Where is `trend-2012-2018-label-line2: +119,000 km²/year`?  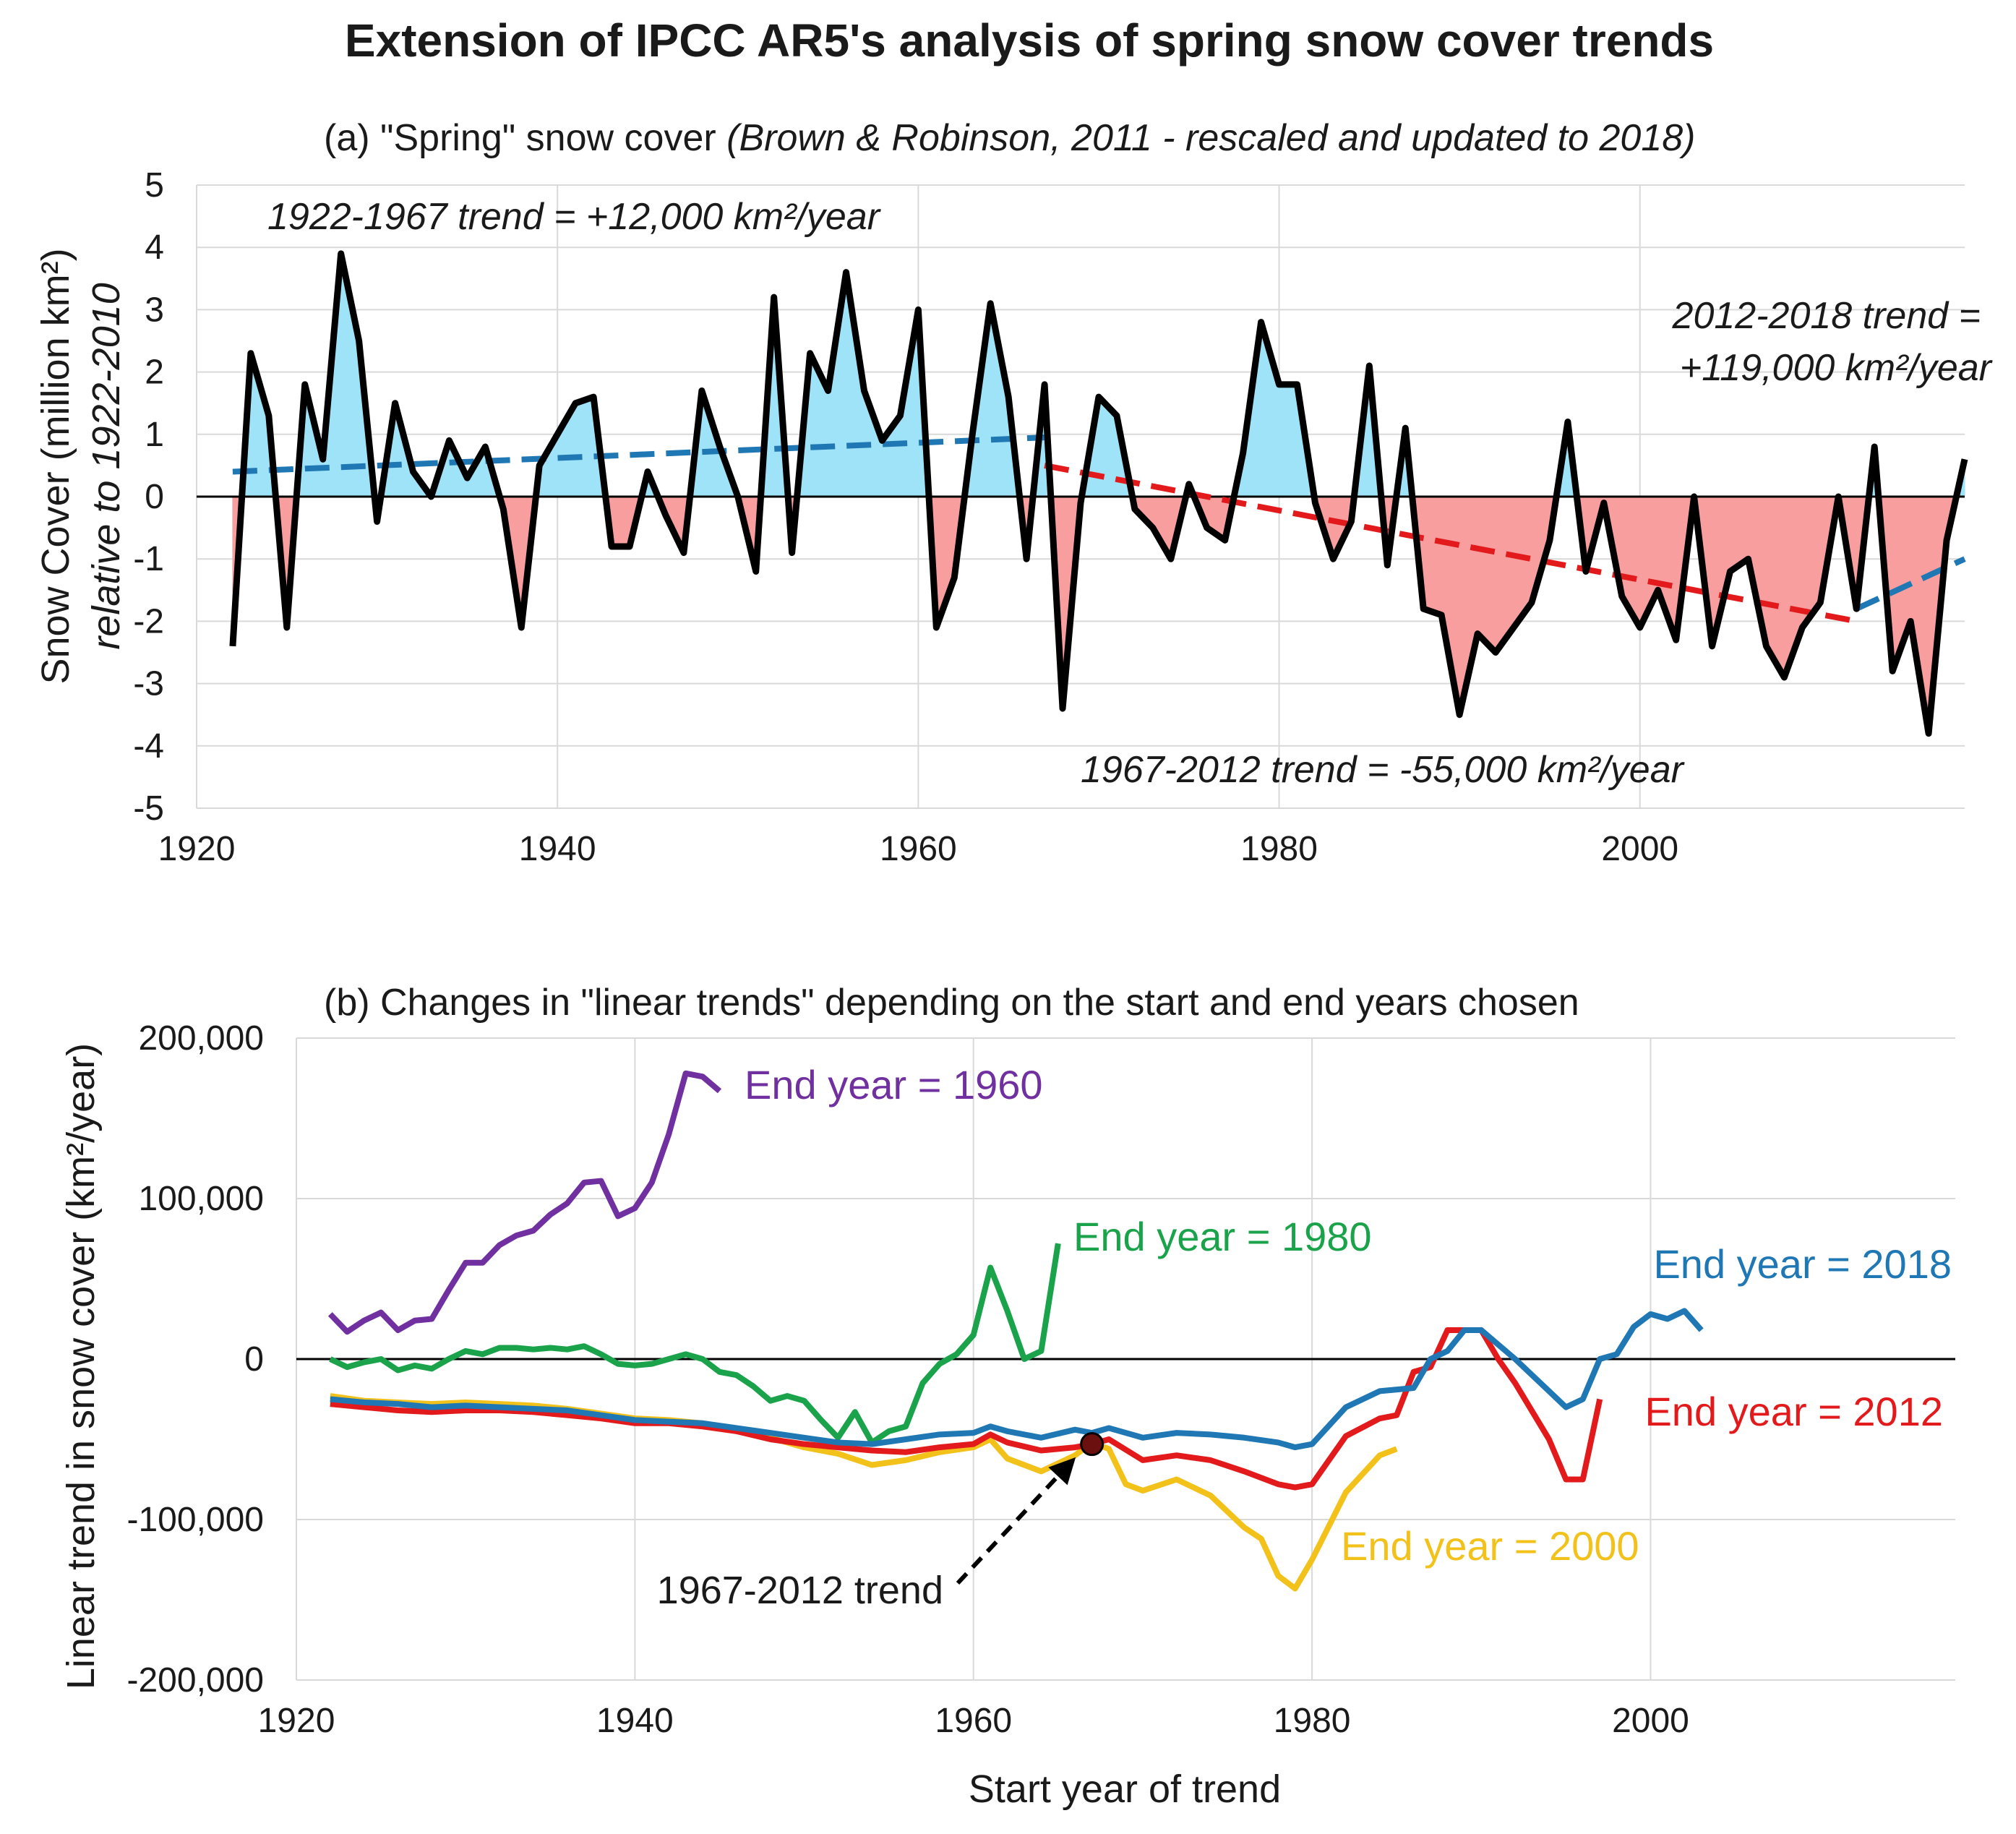
trend-2012-2018-label-line2: +119,000 km²/year is located at coordinates (1837, 368).